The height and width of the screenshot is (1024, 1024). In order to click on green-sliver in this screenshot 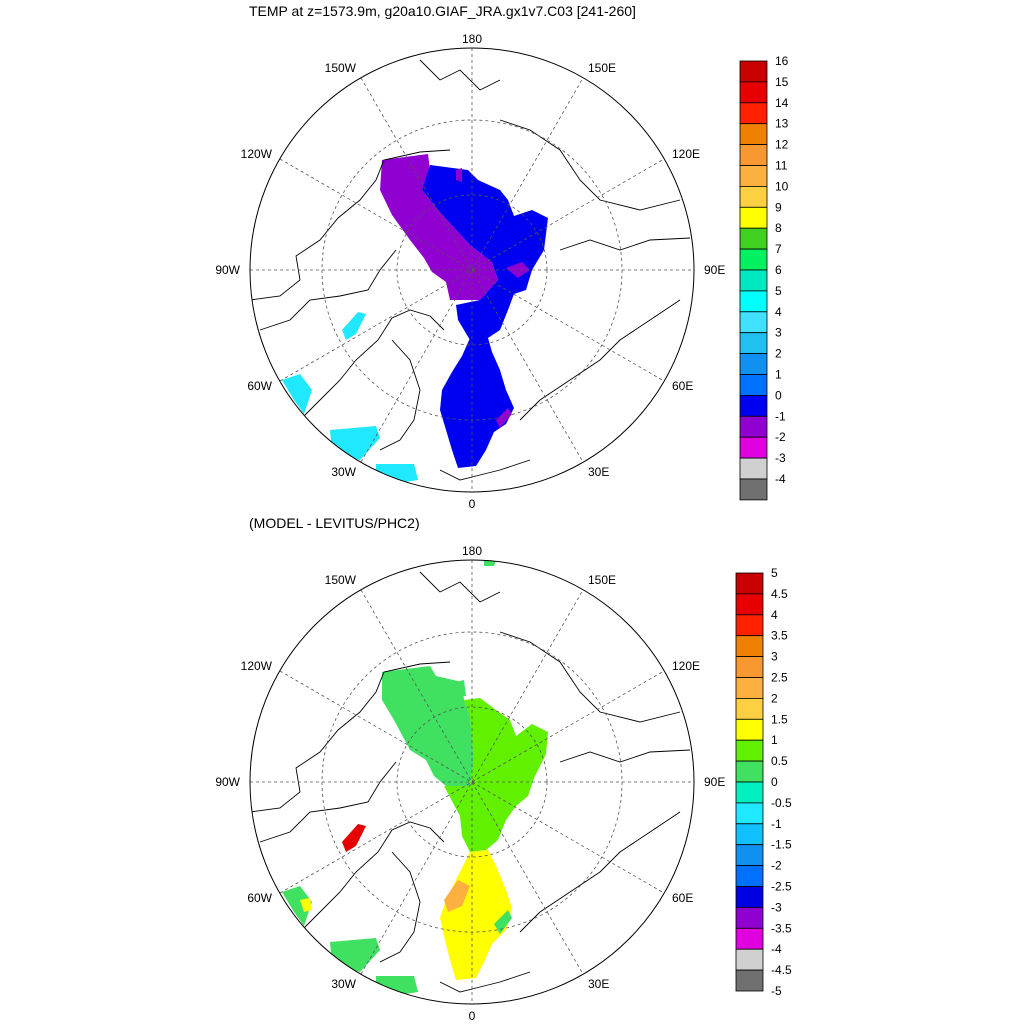, I will do `click(503, 922)`.